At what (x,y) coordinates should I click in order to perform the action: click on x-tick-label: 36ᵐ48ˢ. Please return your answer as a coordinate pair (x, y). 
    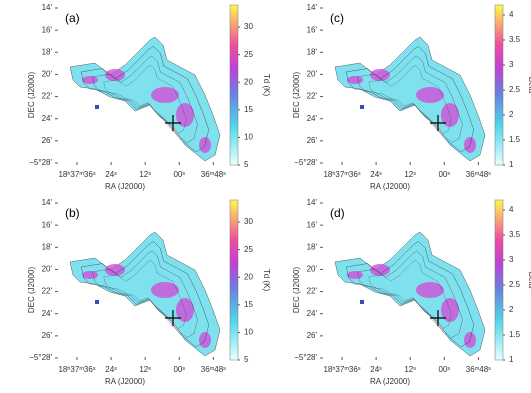
    Looking at the image, I should click on (478, 369).